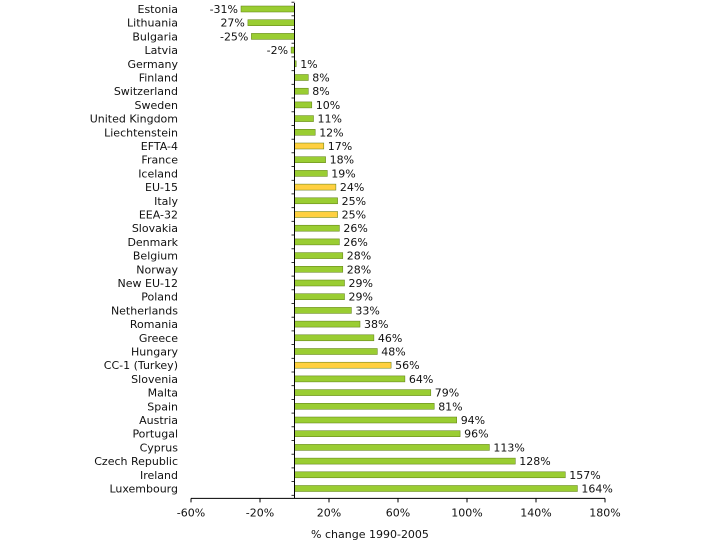 This screenshot has height=540, width=720. What do you see at coordinates (144, 310) in the screenshot?
I see `category-label: Netherlands` at bounding box center [144, 310].